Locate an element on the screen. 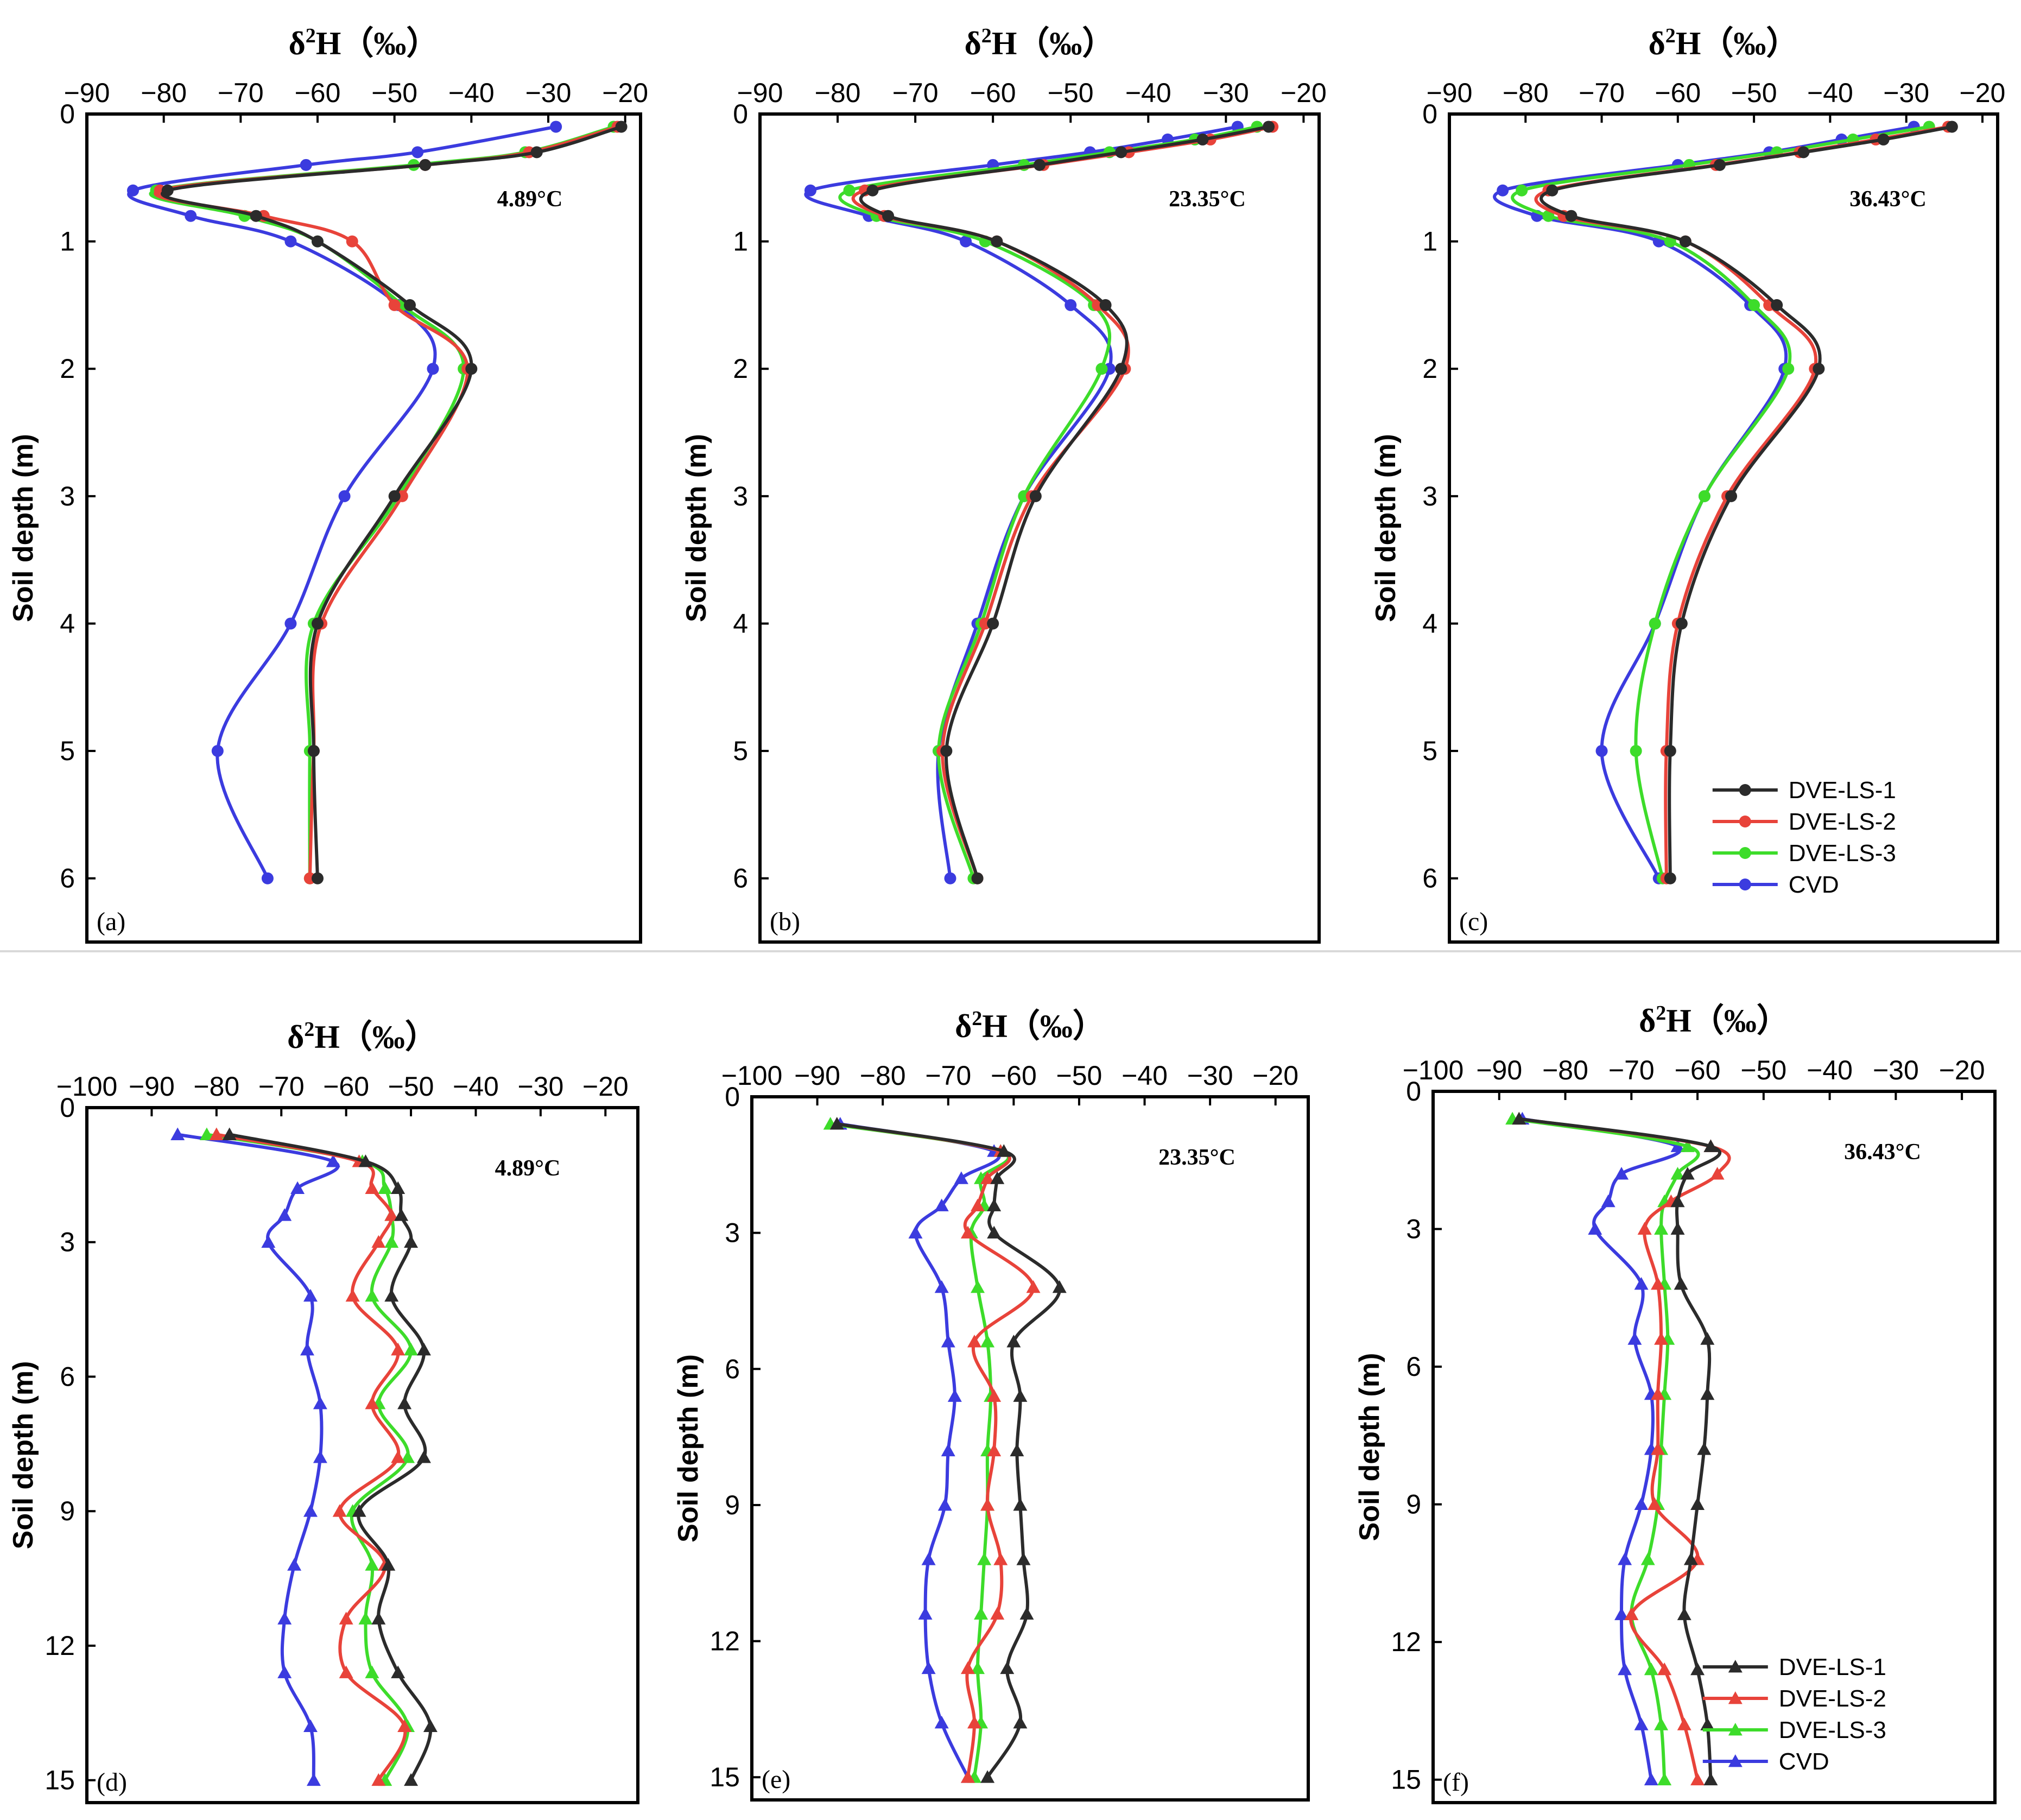 This screenshot has height=1820, width=2021. panel-label: (b) is located at coordinates (785, 921).